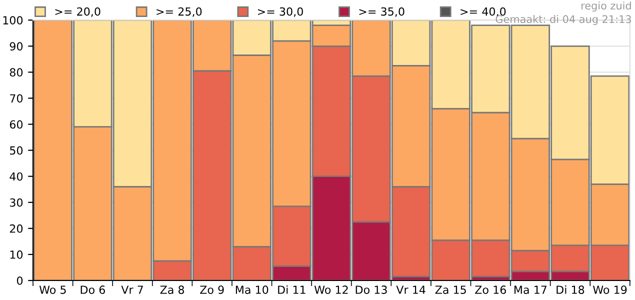  I want to click on legend-label: >= 40,0, so click(483, 12).